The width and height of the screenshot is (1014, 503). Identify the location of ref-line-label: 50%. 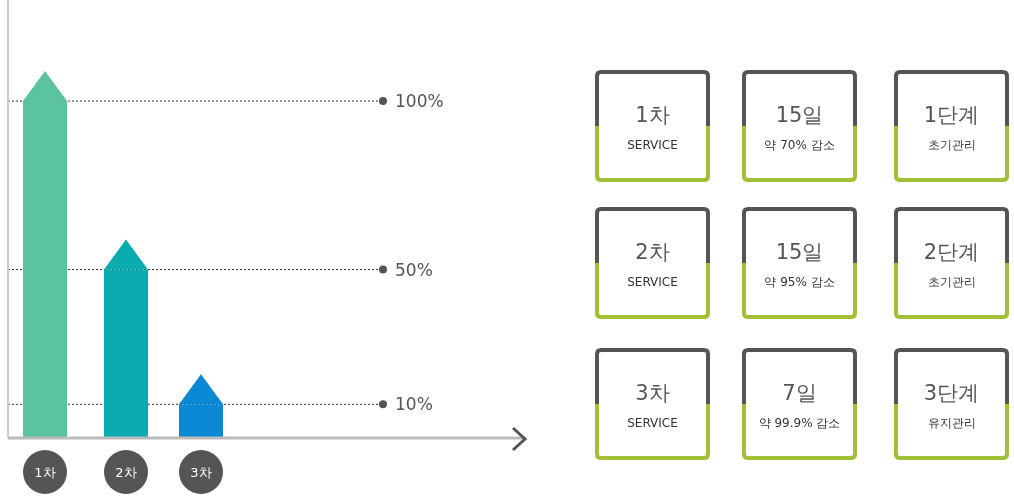
(414, 269).